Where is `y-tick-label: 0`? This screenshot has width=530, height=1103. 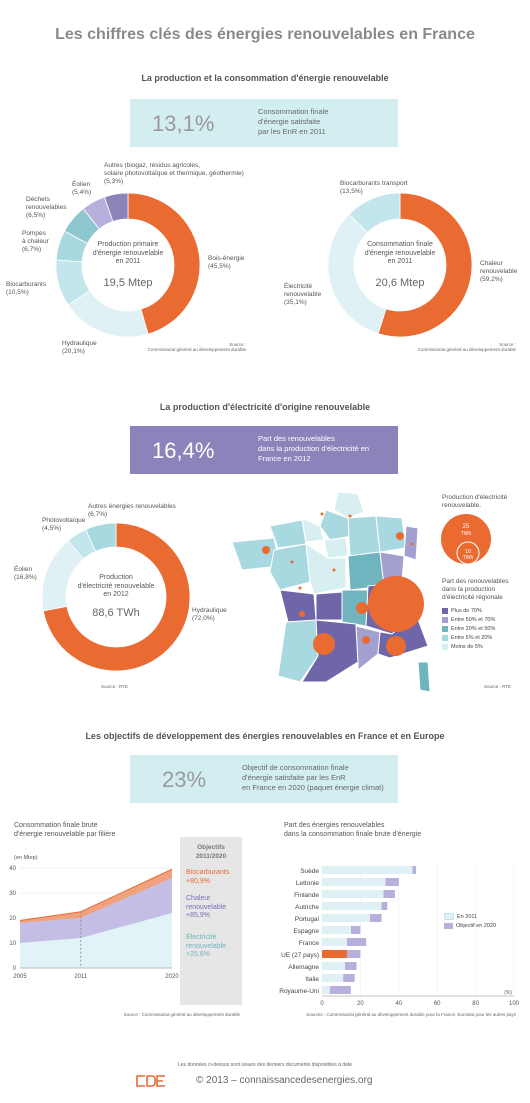
y-tick-label: 0 is located at coordinates (15, 969).